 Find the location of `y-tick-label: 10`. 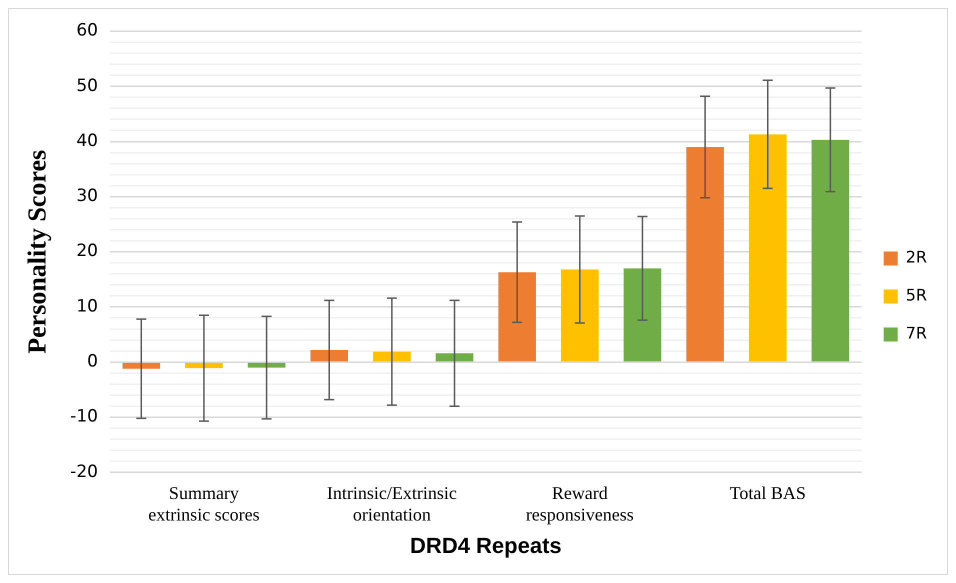

y-tick-label: 10 is located at coordinates (87, 306).